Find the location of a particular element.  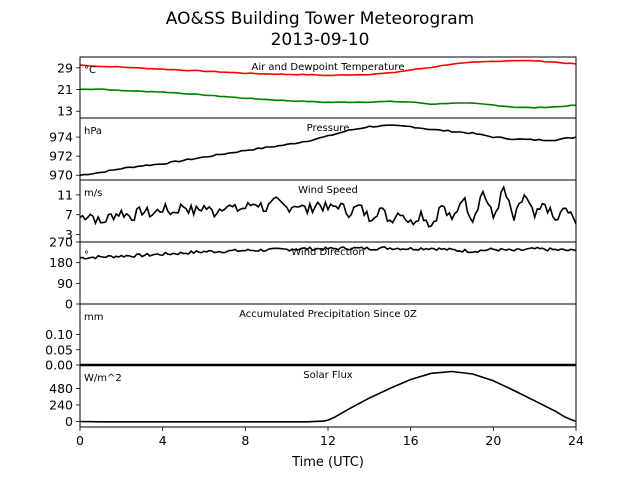

panel-2: 3 7 11 m/s Wind Speed is located at coordinates (317, 211).